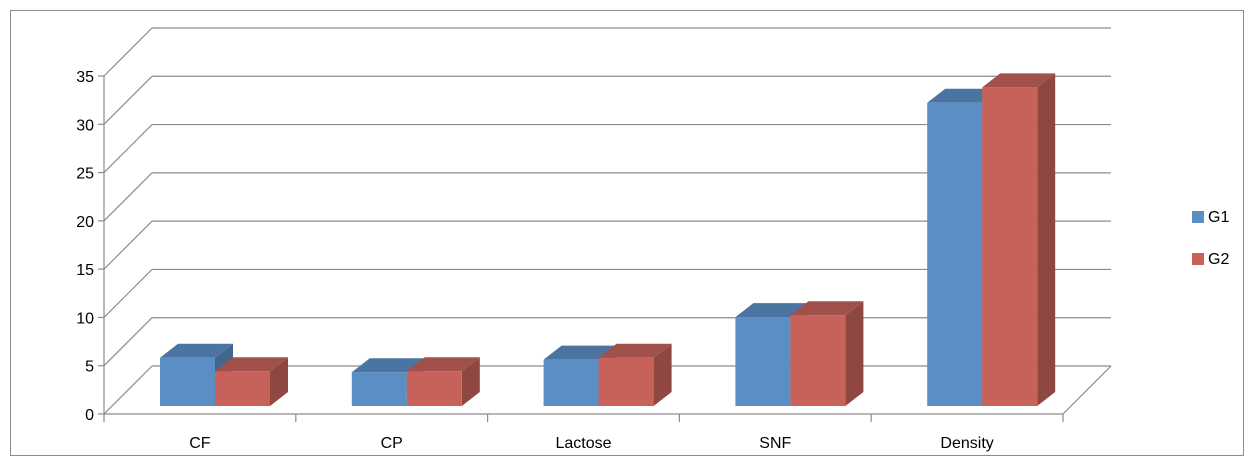 This screenshot has height=466, width=1254. Describe the element at coordinates (1218, 259) in the screenshot. I see `legend-label: G2` at that location.